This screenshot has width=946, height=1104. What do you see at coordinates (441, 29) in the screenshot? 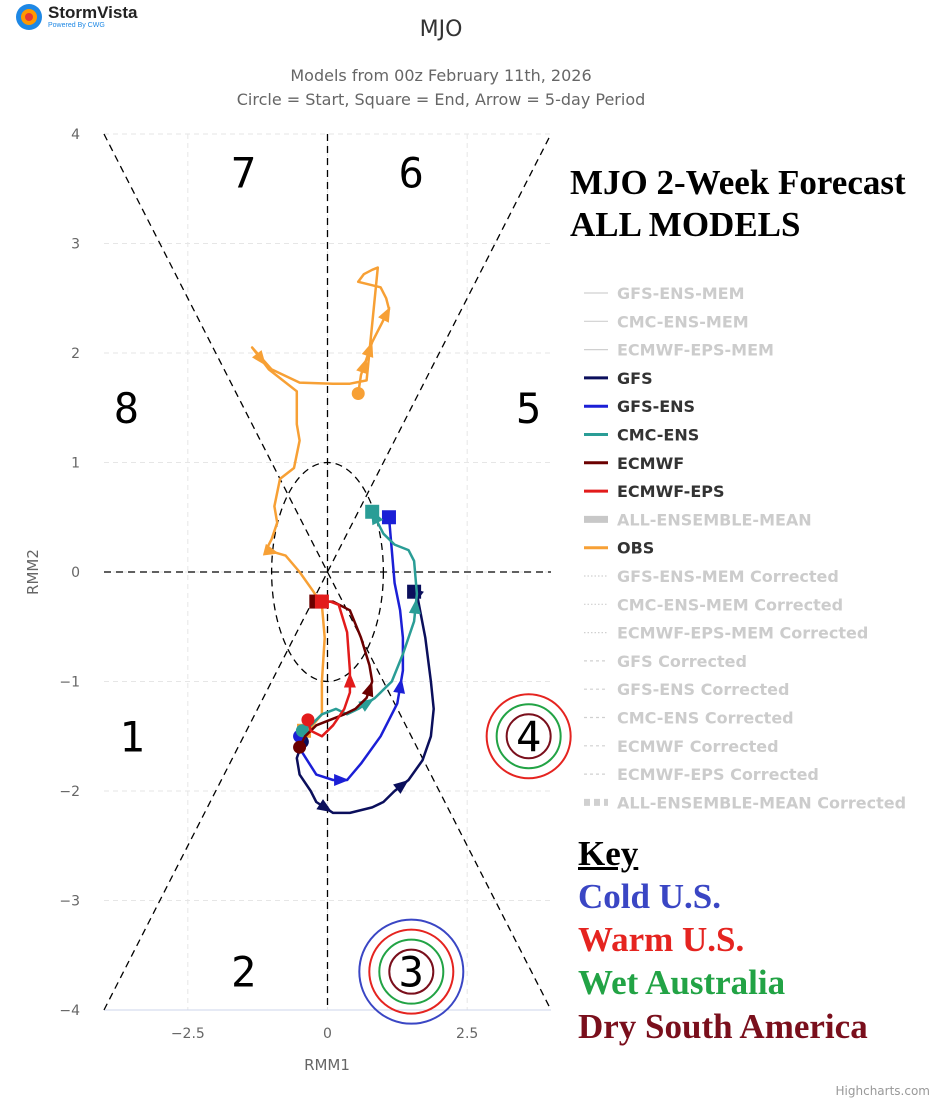
I see `chart-title: MJO` at bounding box center [441, 29].